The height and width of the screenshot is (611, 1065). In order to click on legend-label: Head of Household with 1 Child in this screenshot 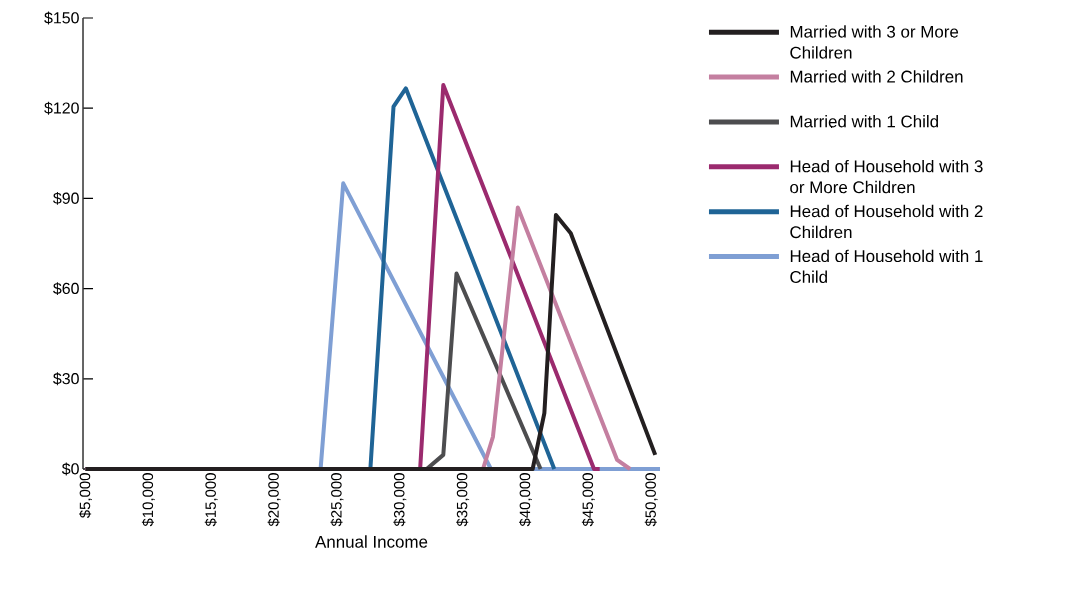, I will do `click(886, 266)`.